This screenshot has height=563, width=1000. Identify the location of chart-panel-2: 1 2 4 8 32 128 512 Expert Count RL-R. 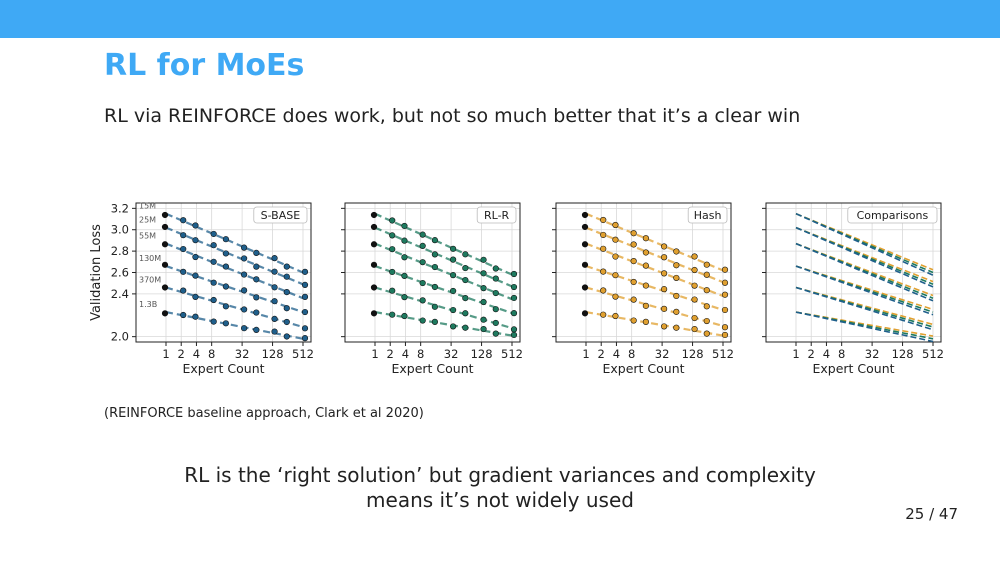
(432, 289).